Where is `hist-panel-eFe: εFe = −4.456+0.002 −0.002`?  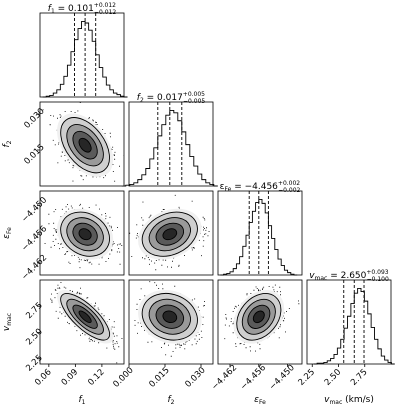 hist-panel-eFe: εFe = −4.456+0.002 −0.002 is located at coordinates (260, 228).